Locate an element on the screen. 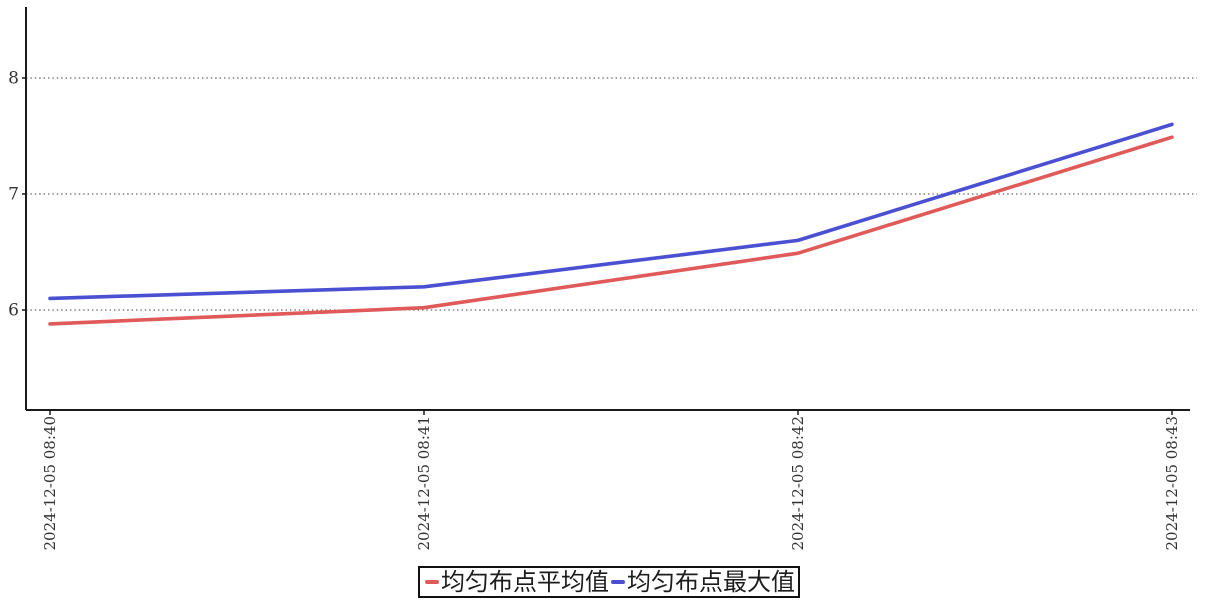  y-tick-label: 8 is located at coordinates (13, 79).